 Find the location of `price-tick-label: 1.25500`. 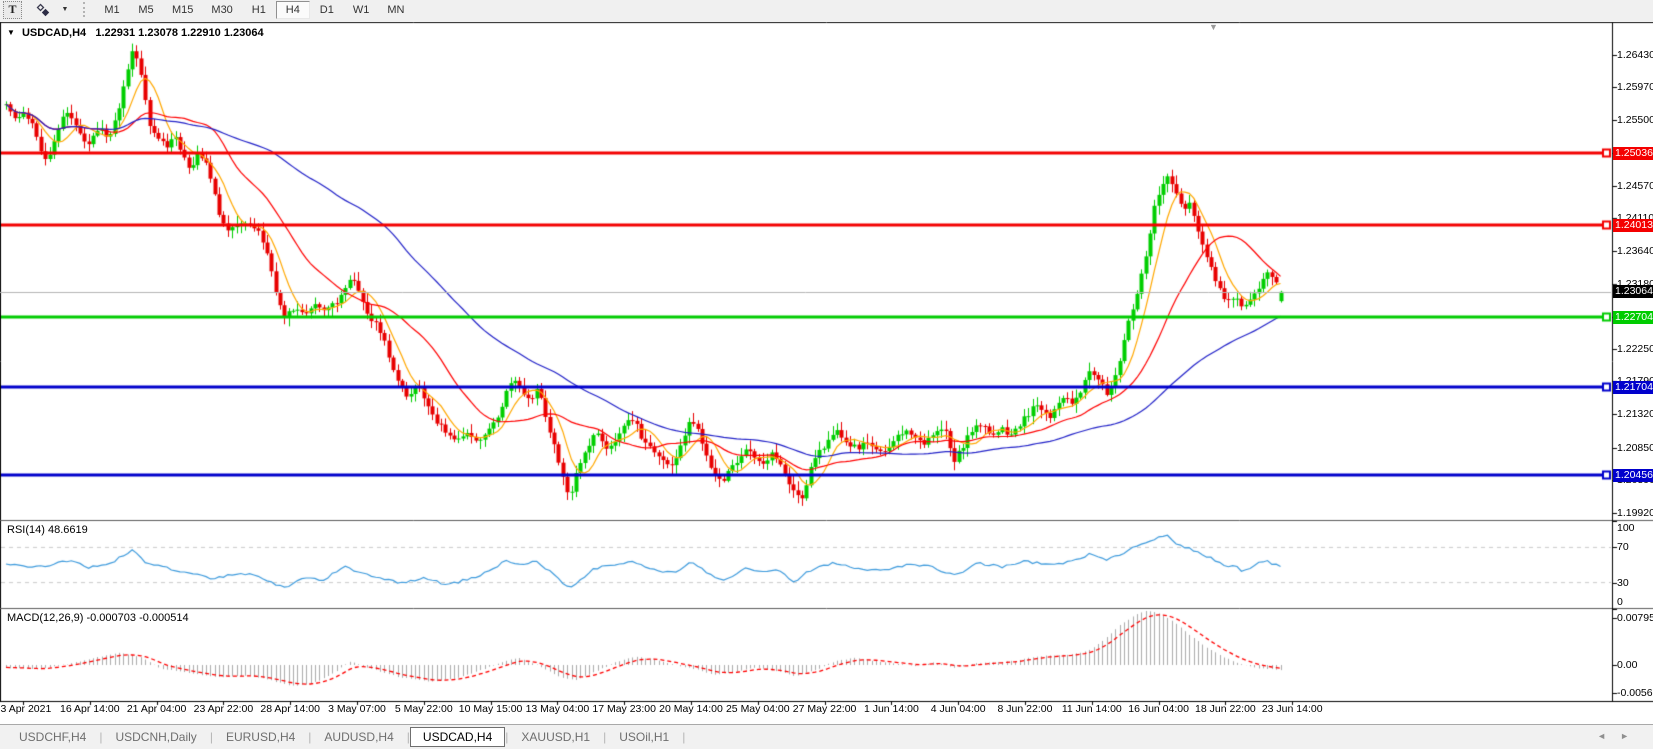

price-tick-label: 1.25500 is located at coordinates (1635, 120).